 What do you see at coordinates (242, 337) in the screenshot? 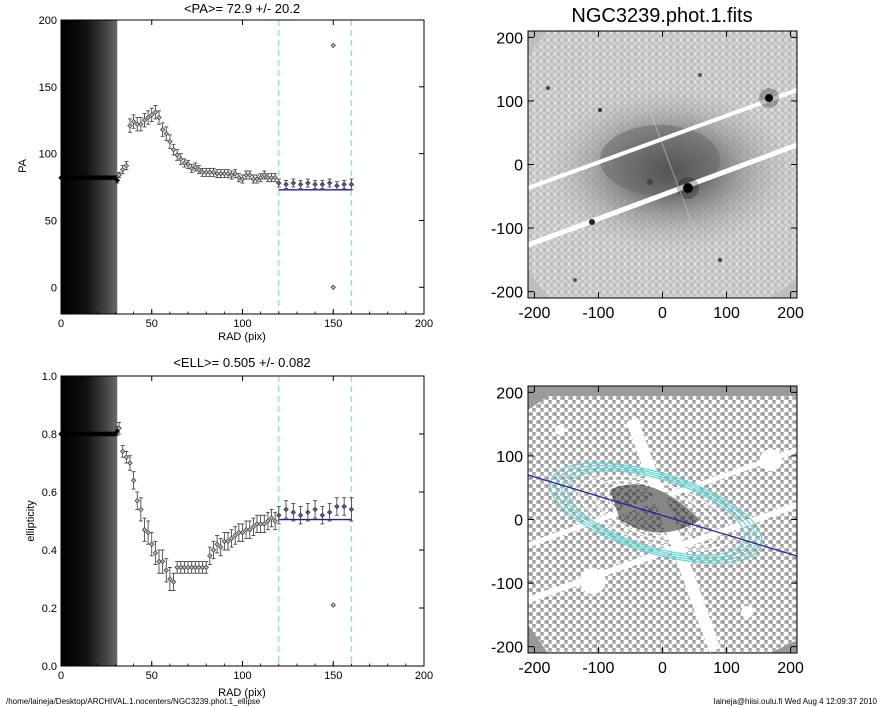
I see `pa-x-axis-label: RAD (pix)` at bounding box center [242, 337].